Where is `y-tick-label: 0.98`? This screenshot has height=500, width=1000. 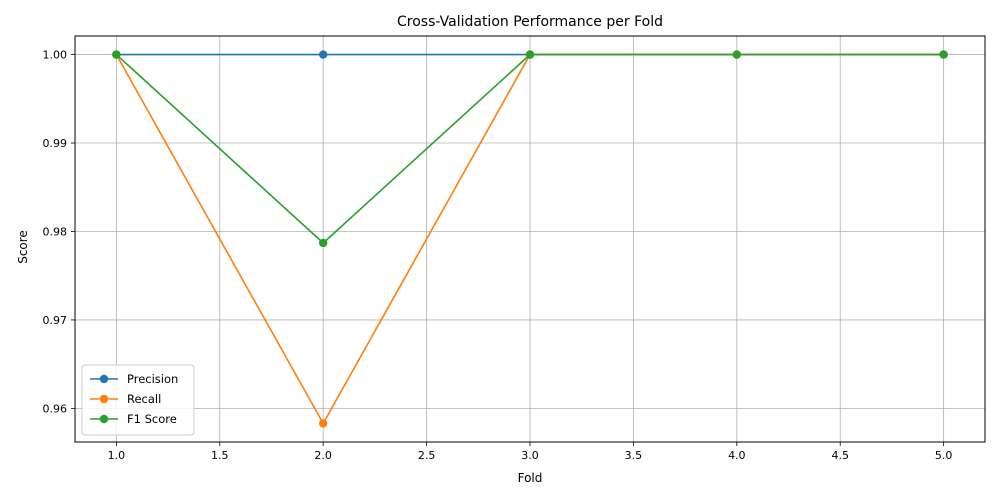
y-tick-label: 0.98 is located at coordinates (55, 231).